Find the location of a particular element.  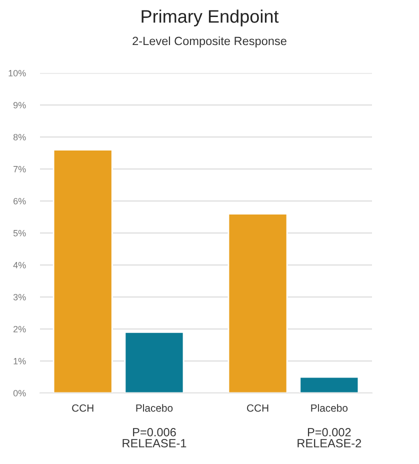

y-tick-label: 0% is located at coordinates (19, 393).